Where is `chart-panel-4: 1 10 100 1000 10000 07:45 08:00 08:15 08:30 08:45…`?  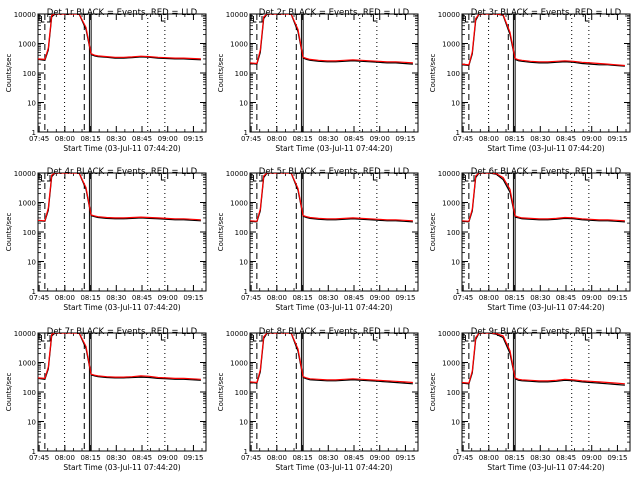 chart-panel-4: 1 10 100 1000 10000 07:45 08:00 08:15 08:30 08:45… is located at coordinates (106, 239).